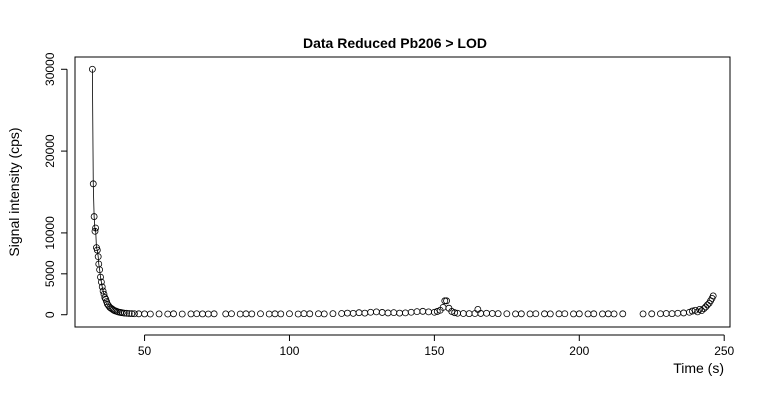 The height and width of the screenshot is (400, 760). What do you see at coordinates (289, 351) in the screenshot?
I see `x-tick-label: 100` at bounding box center [289, 351].